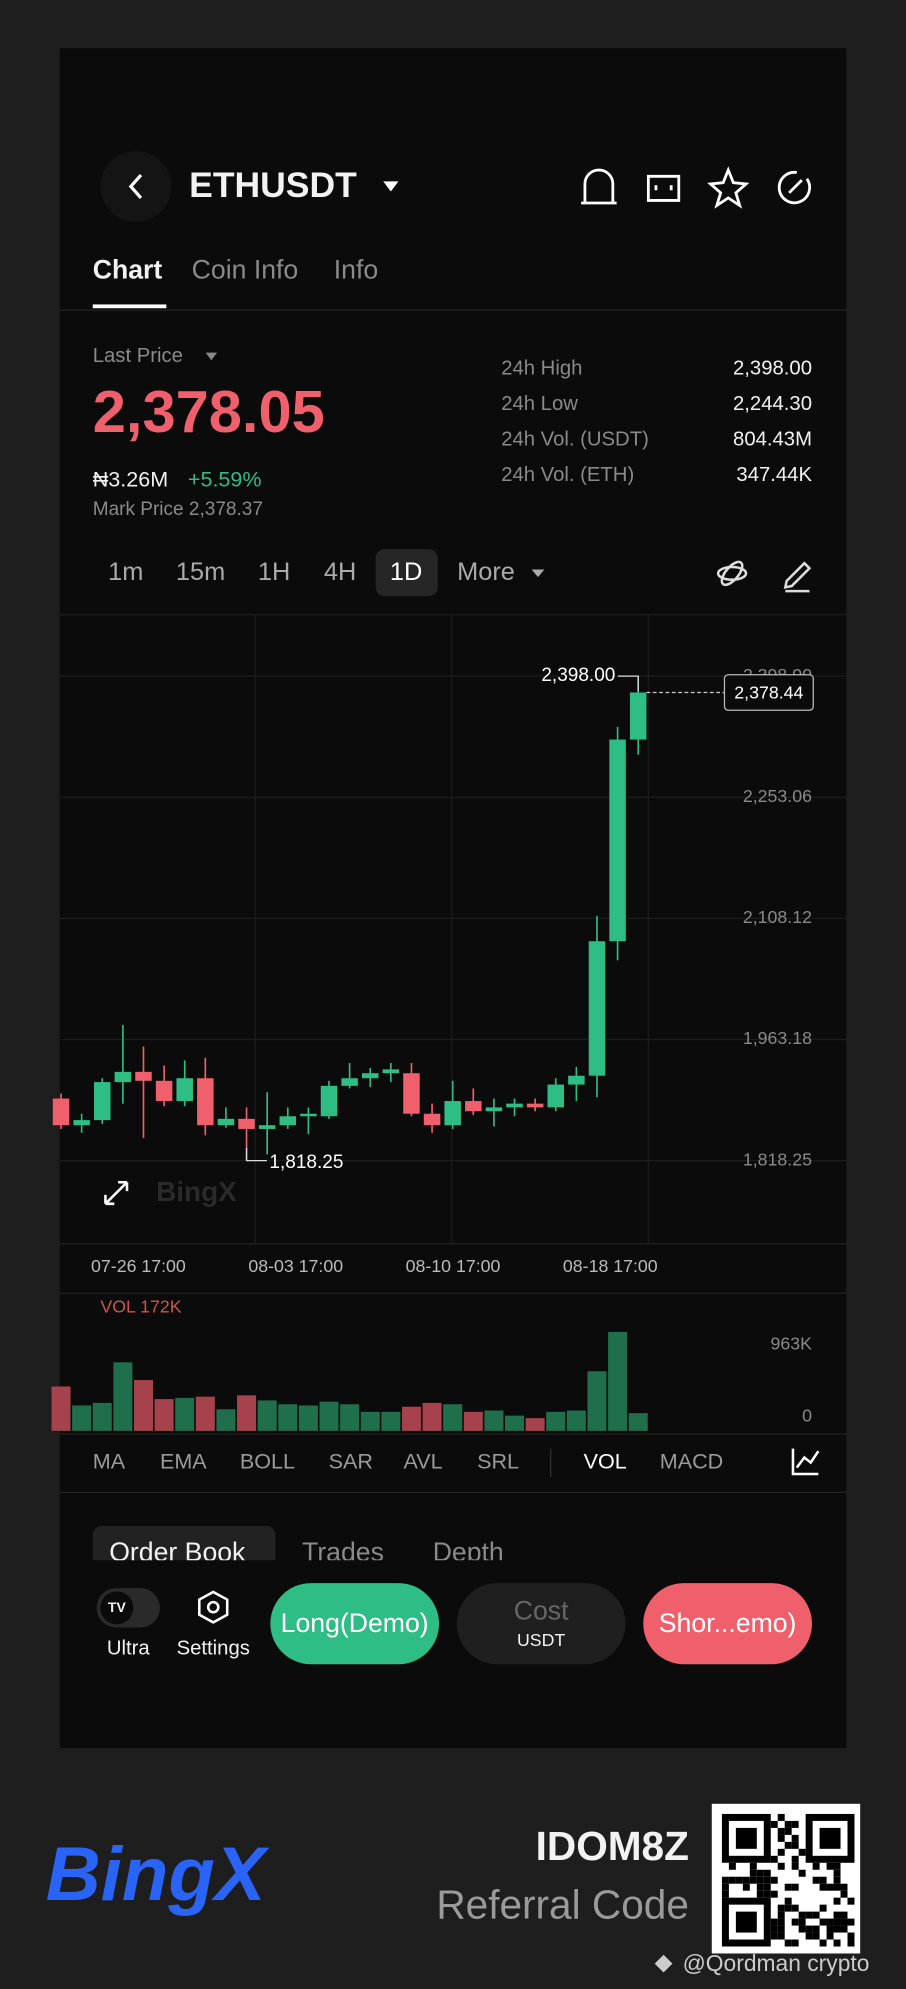 This screenshot has height=1989, width=906. What do you see at coordinates (612, 1846) in the screenshot?
I see `referral-code: IDOM8Z` at bounding box center [612, 1846].